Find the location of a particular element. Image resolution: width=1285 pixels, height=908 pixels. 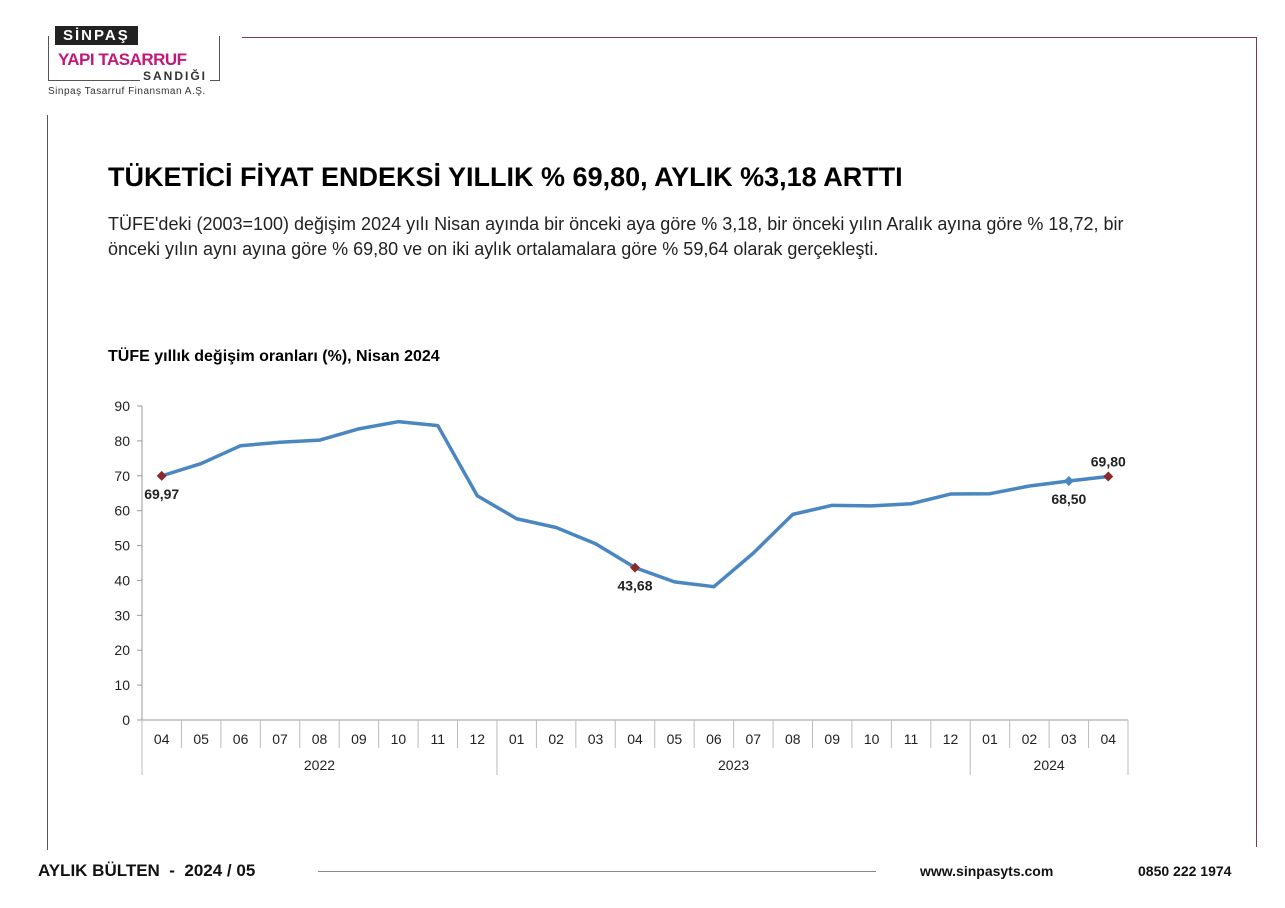

y-tick-label: 0 is located at coordinates (126, 720).